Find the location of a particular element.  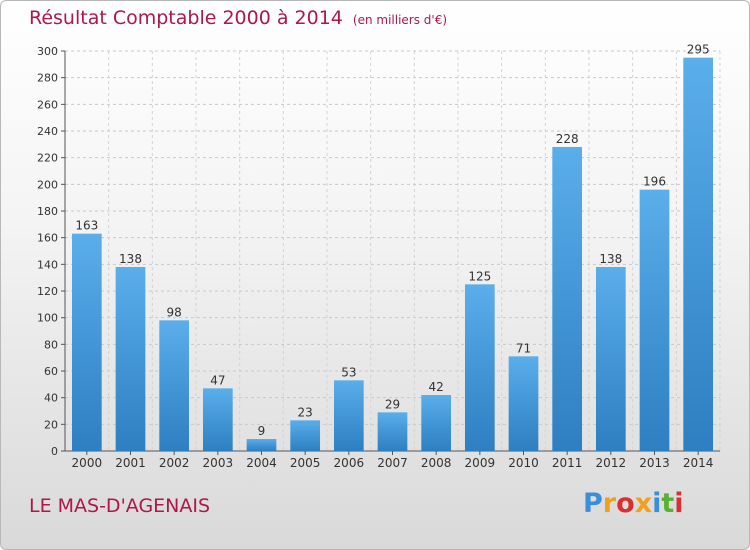

x-tick-label: 2004 is located at coordinates (261, 463).